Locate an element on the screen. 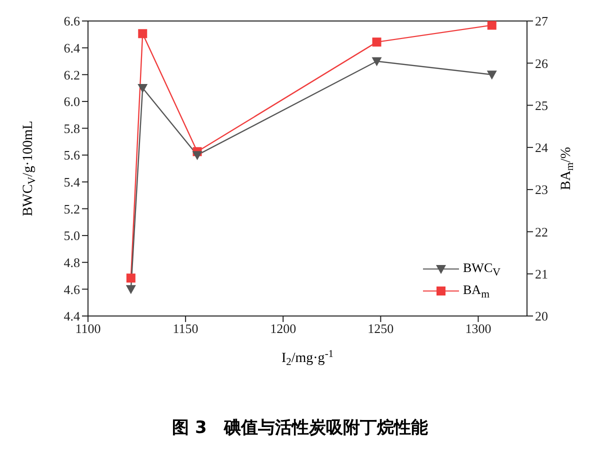 Image resolution: width=600 pixels, height=450 pixels. x-tick-label: 1250 is located at coordinates (381, 328).